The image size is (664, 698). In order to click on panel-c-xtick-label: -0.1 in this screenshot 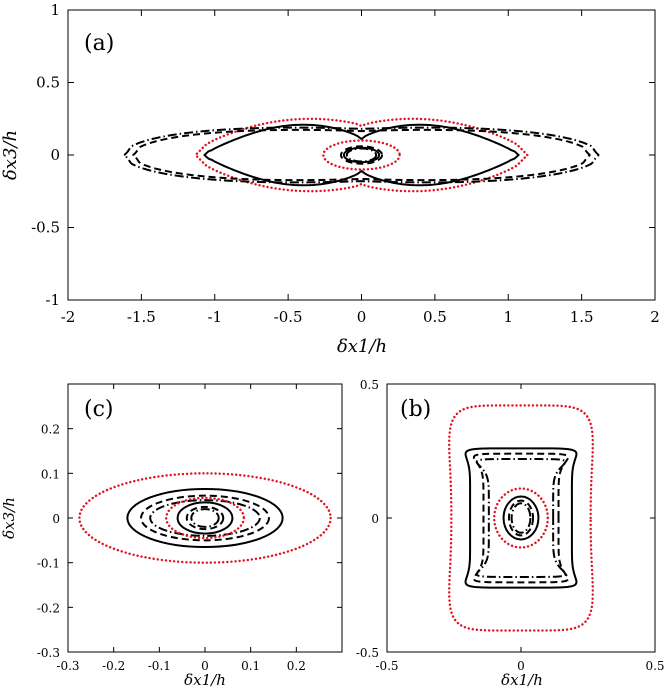, I will do `click(159, 666)`.